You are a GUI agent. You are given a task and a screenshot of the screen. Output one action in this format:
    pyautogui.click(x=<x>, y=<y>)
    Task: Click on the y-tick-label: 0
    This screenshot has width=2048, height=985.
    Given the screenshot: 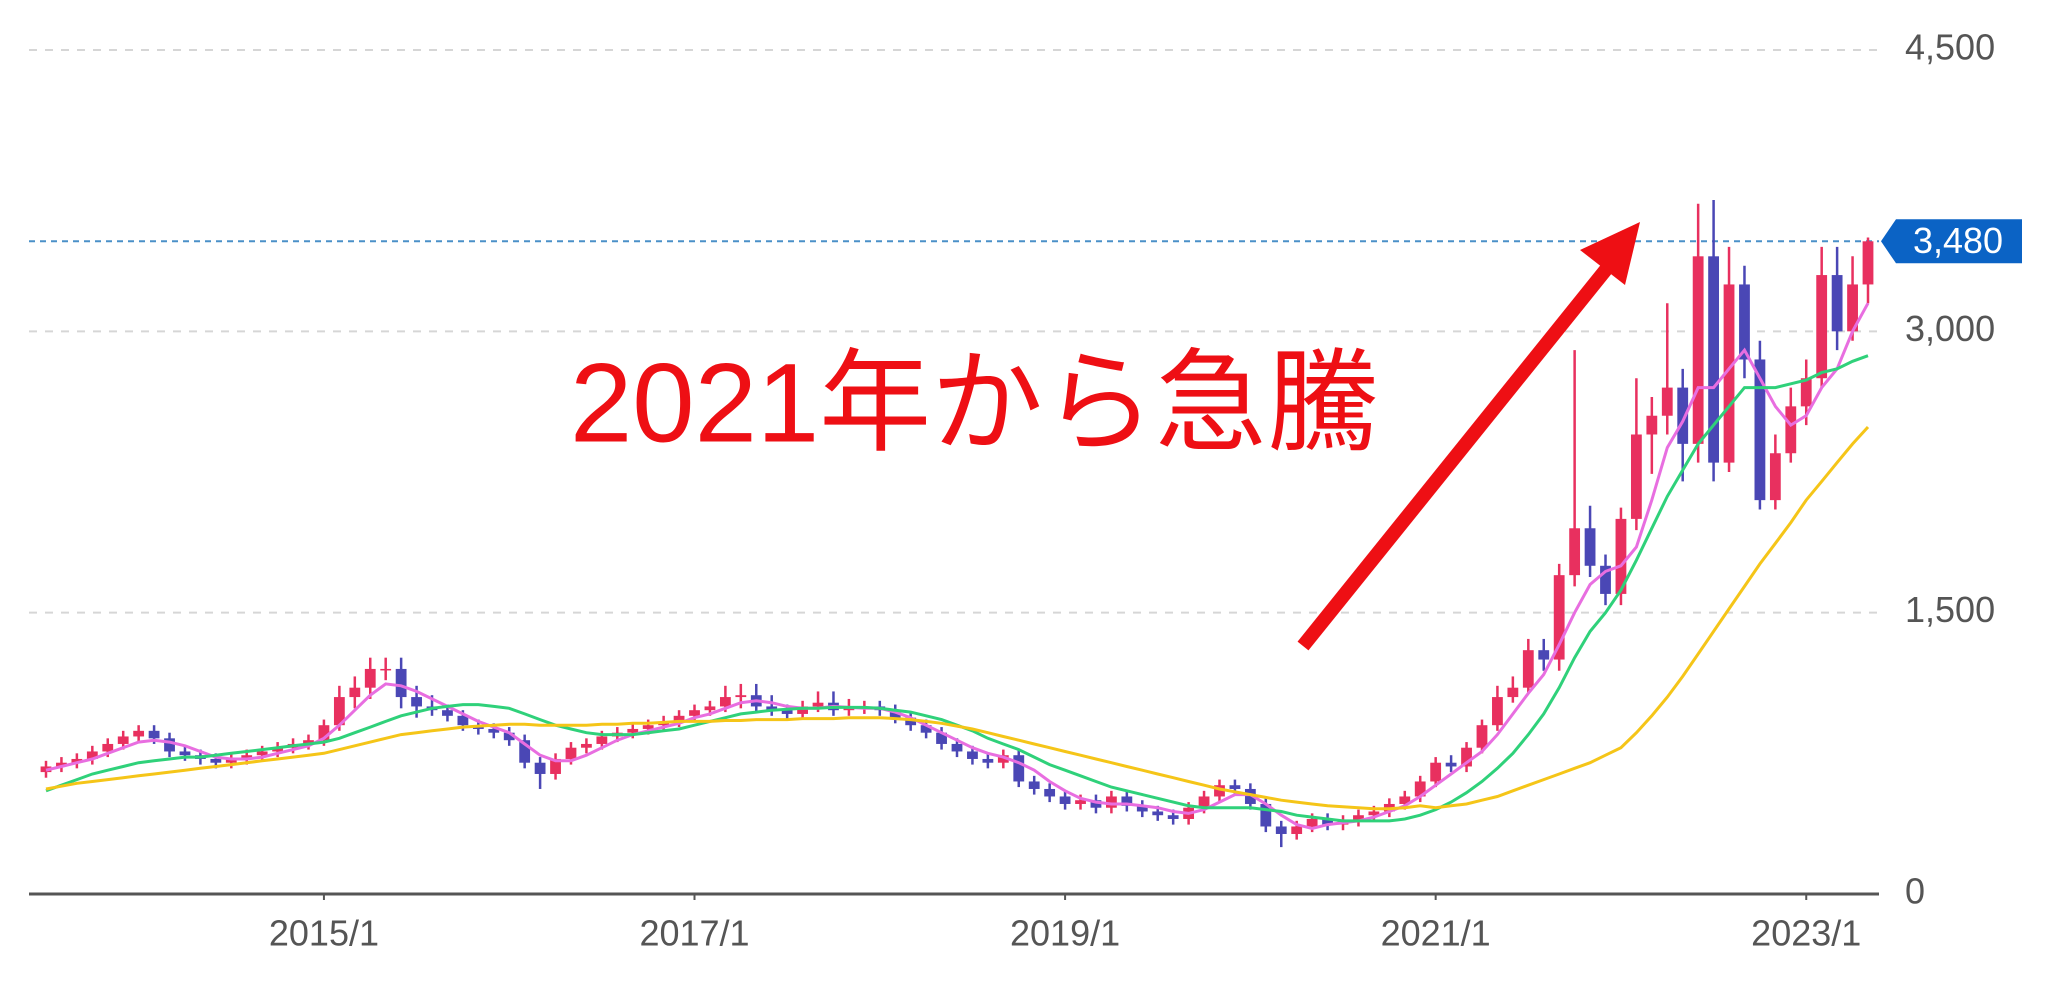 What is the action you would take?
    pyautogui.click(x=1915, y=891)
    